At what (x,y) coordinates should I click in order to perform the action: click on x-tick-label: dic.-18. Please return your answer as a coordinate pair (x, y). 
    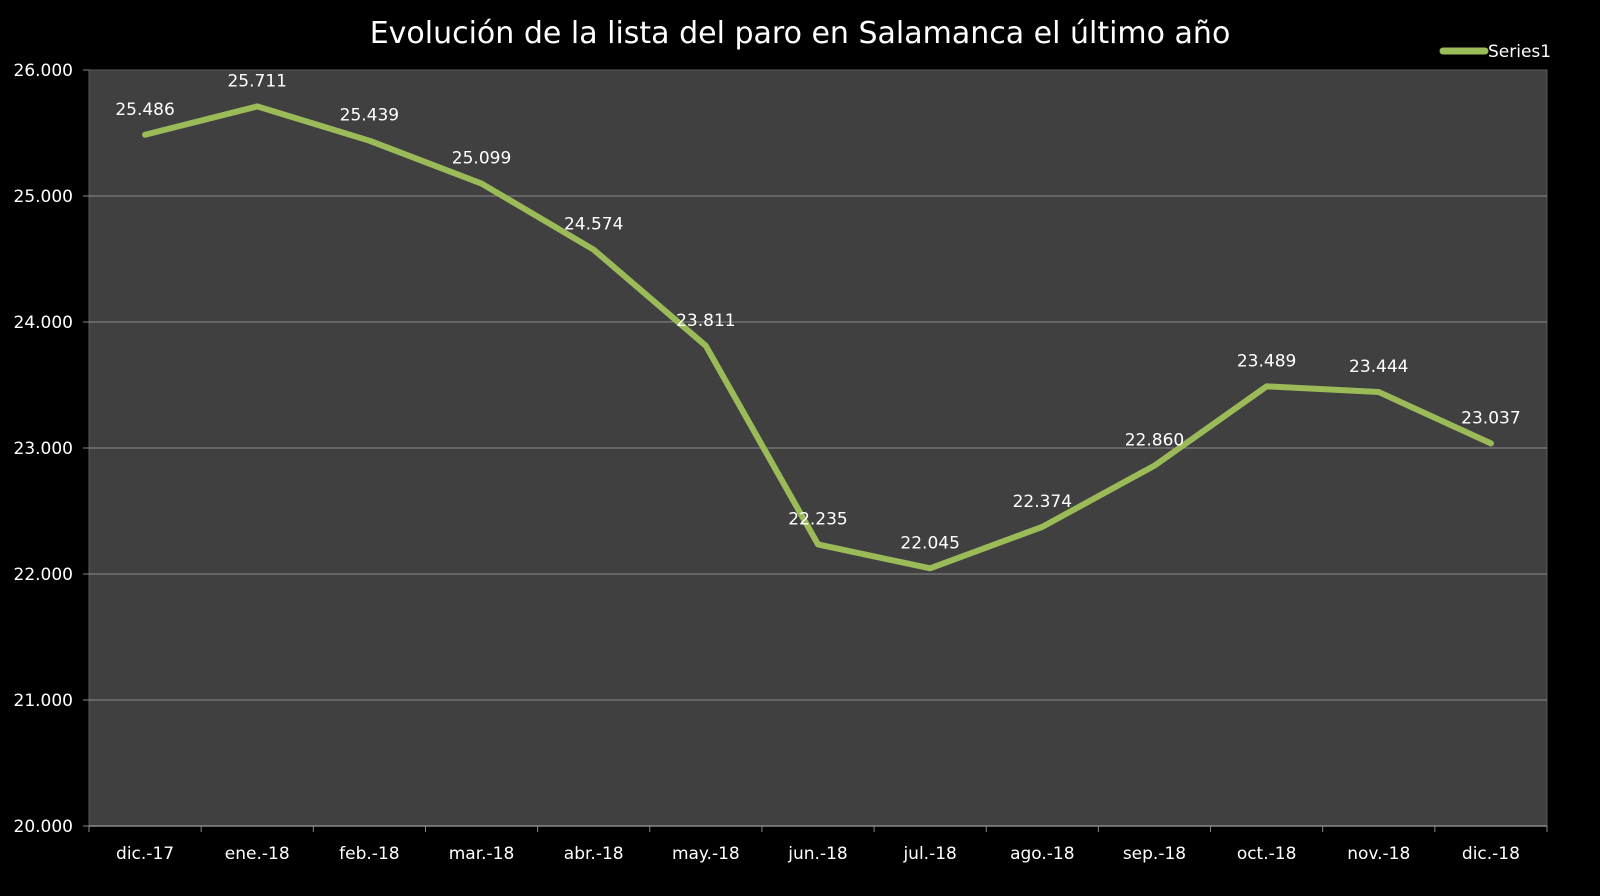
    Looking at the image, I should click on (1491, 854).